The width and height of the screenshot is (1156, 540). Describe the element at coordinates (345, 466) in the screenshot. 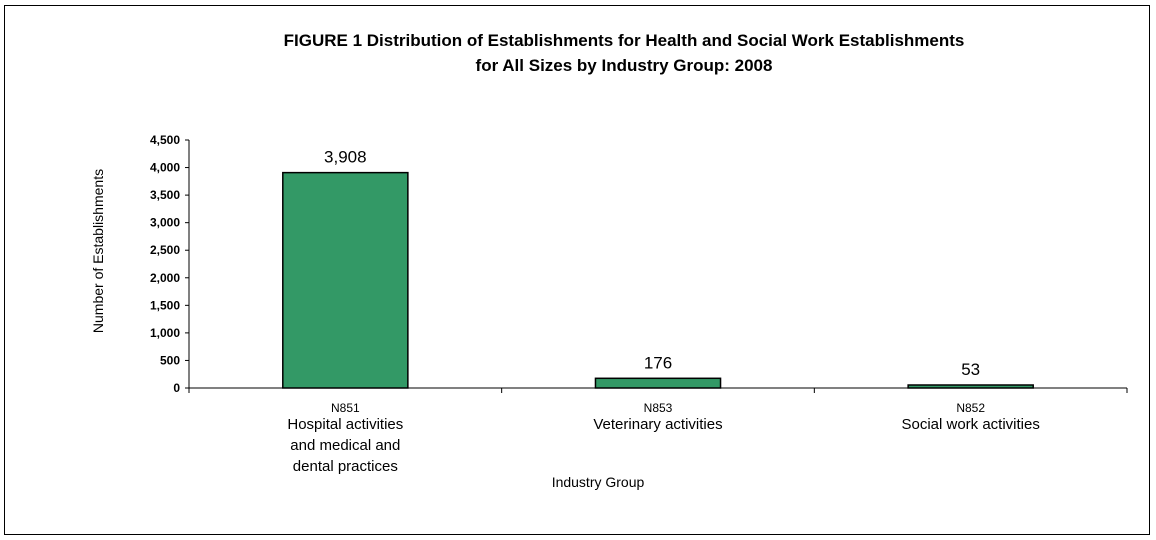

I see `x-category-label: dental practices` at that location.